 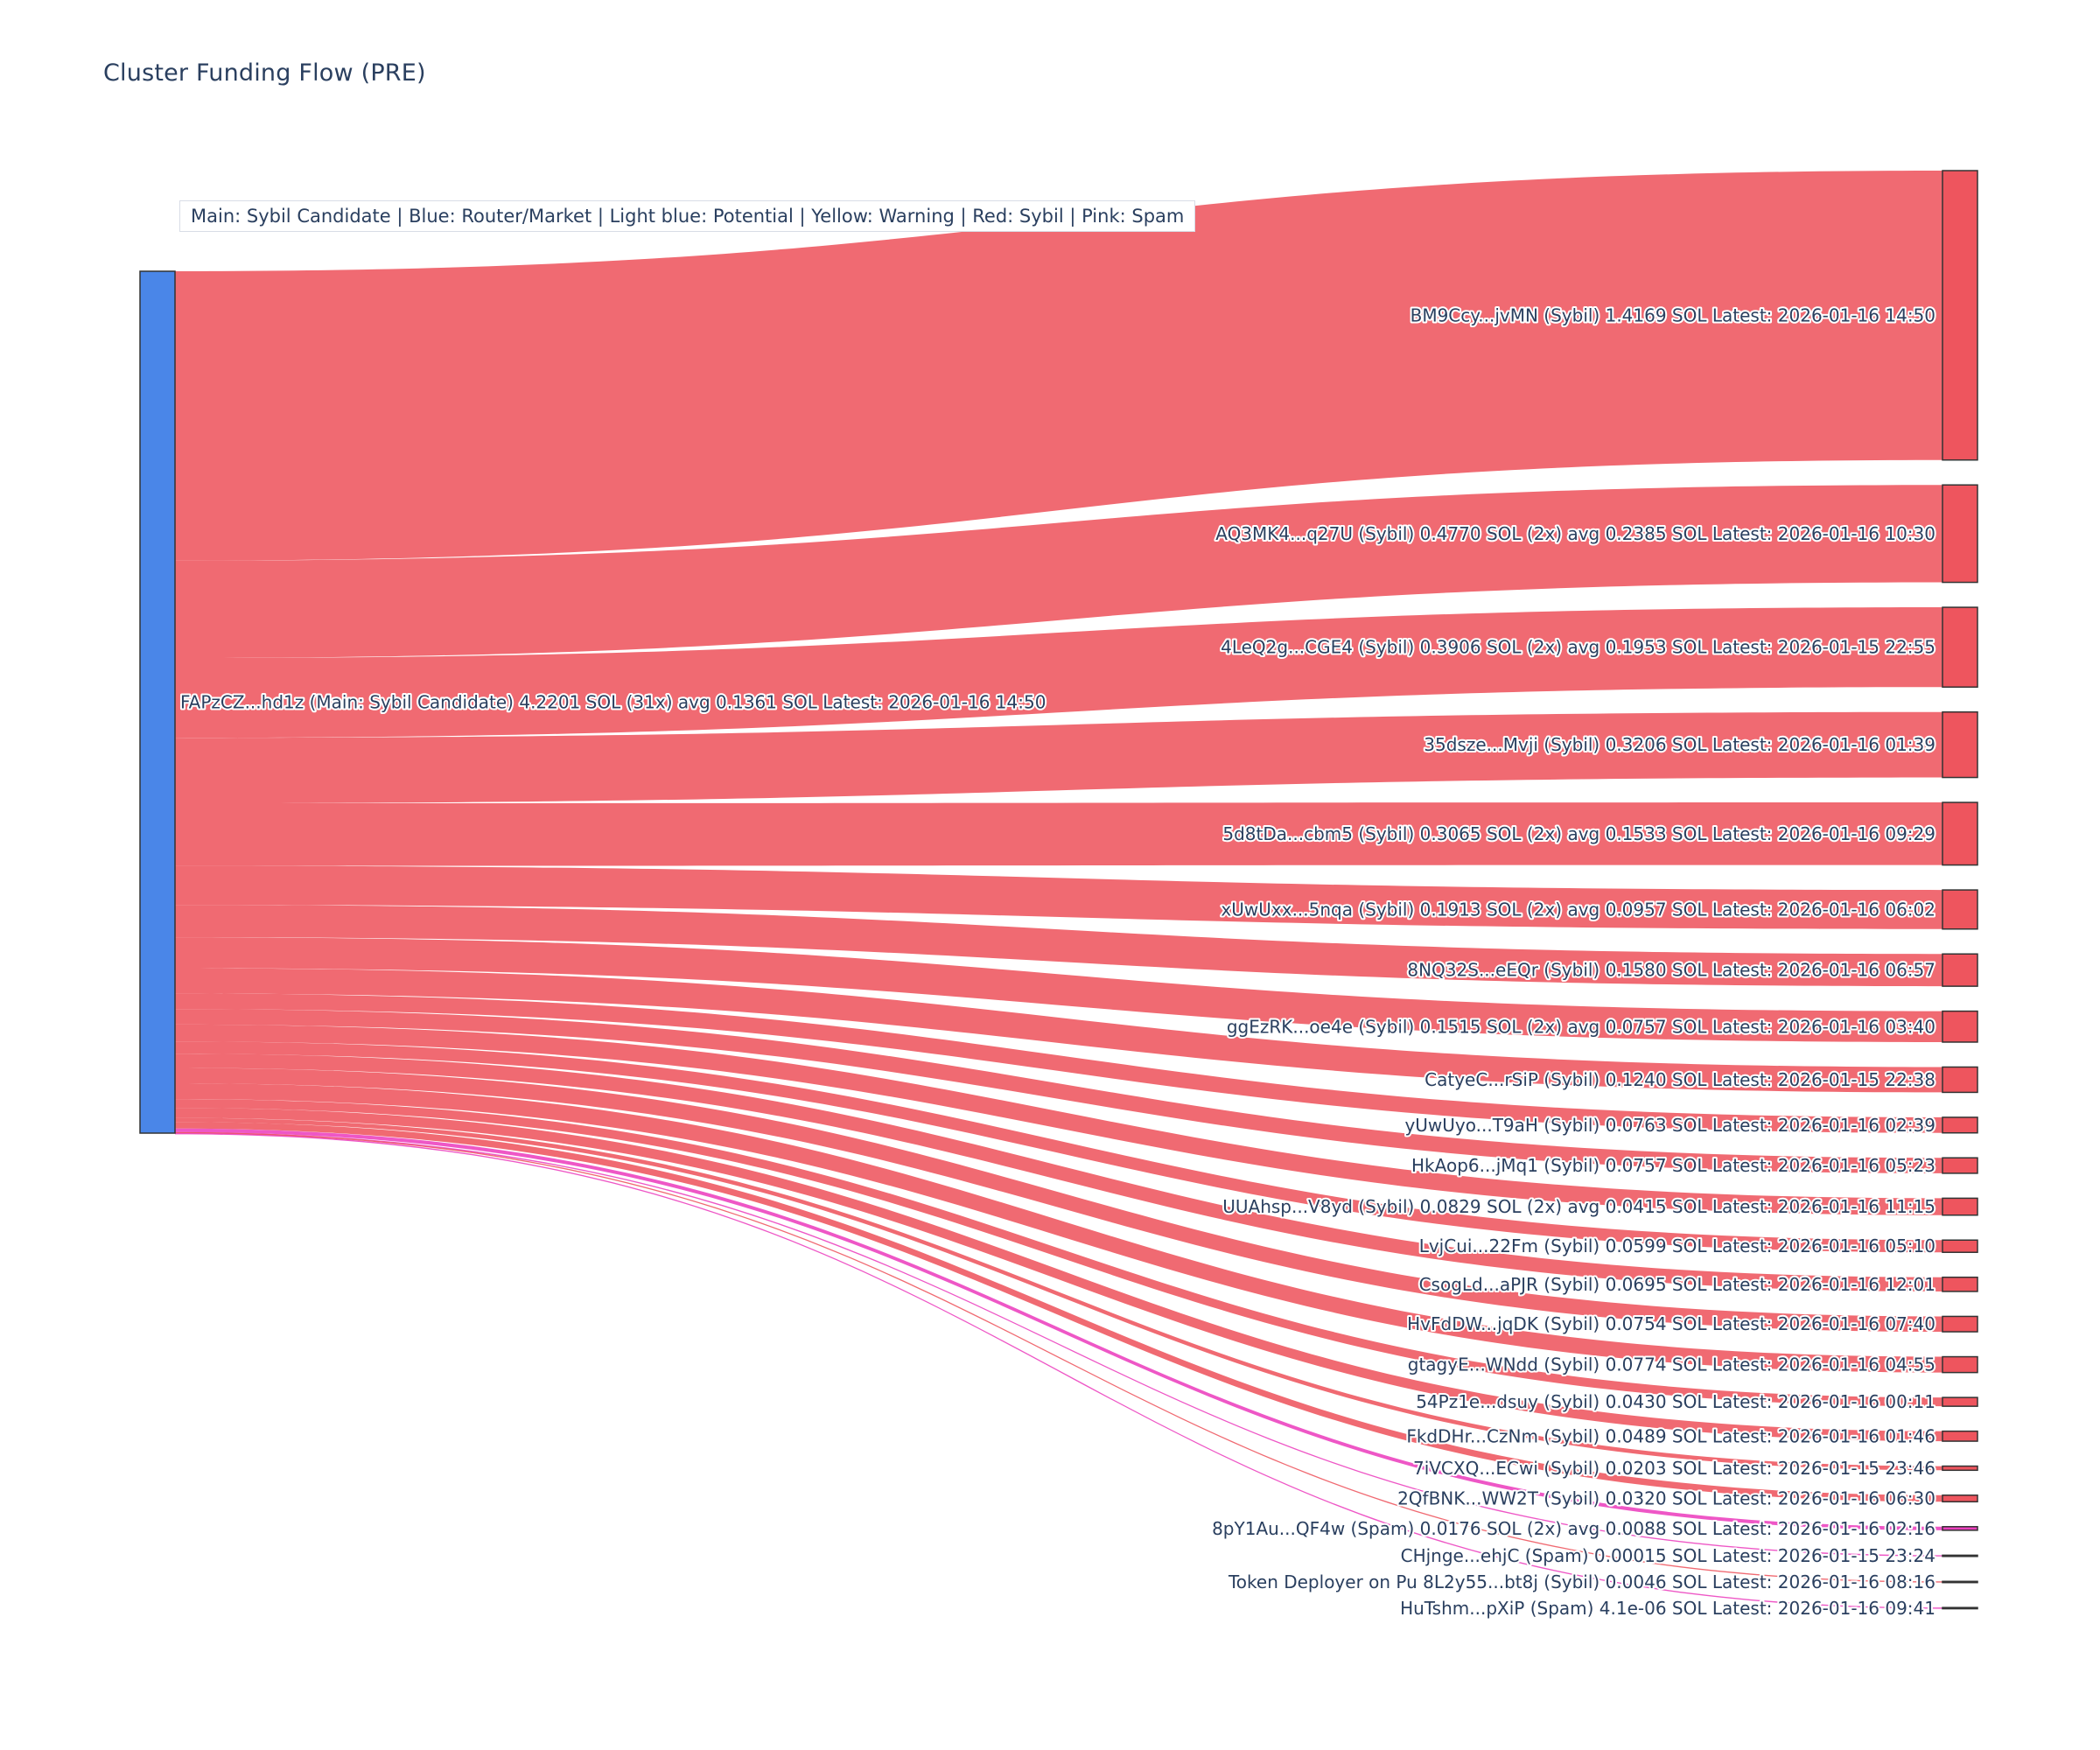 I want to click on sankey-node-2QfBNK...WW2T, so click(x=1960, y=1498).